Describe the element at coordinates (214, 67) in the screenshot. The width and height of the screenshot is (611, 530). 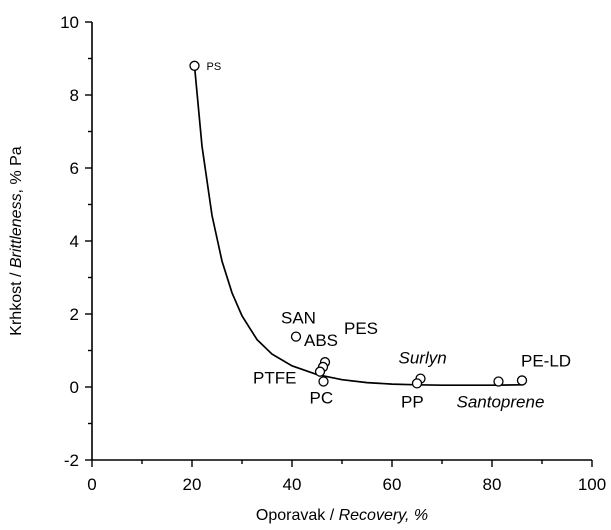
I see `label-ps: PS` at that location.